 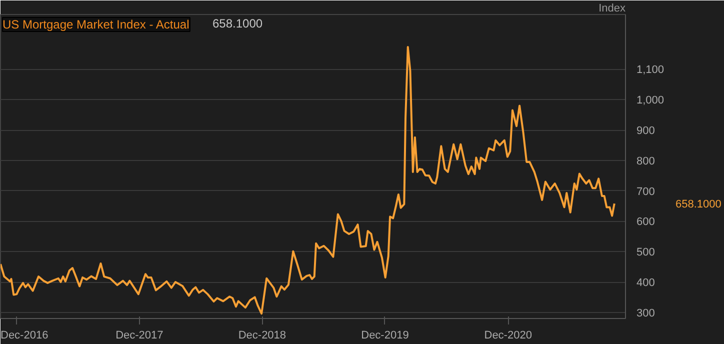 What do you see at coordinates (140, 336) in the screenshot?
I see `x-tick-label: Dec-2017` at bounding box center [140, 336].